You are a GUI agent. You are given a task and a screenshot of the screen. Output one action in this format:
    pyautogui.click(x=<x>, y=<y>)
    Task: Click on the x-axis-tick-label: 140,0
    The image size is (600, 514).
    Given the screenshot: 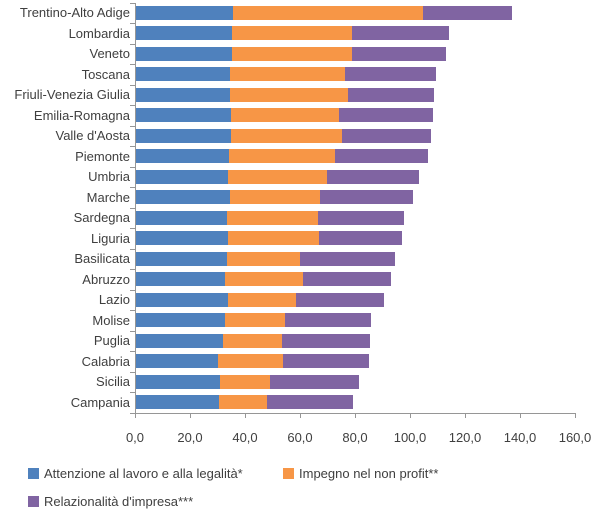 What is the action you would take?
    pyautogui.click(x=520, y=437)
    